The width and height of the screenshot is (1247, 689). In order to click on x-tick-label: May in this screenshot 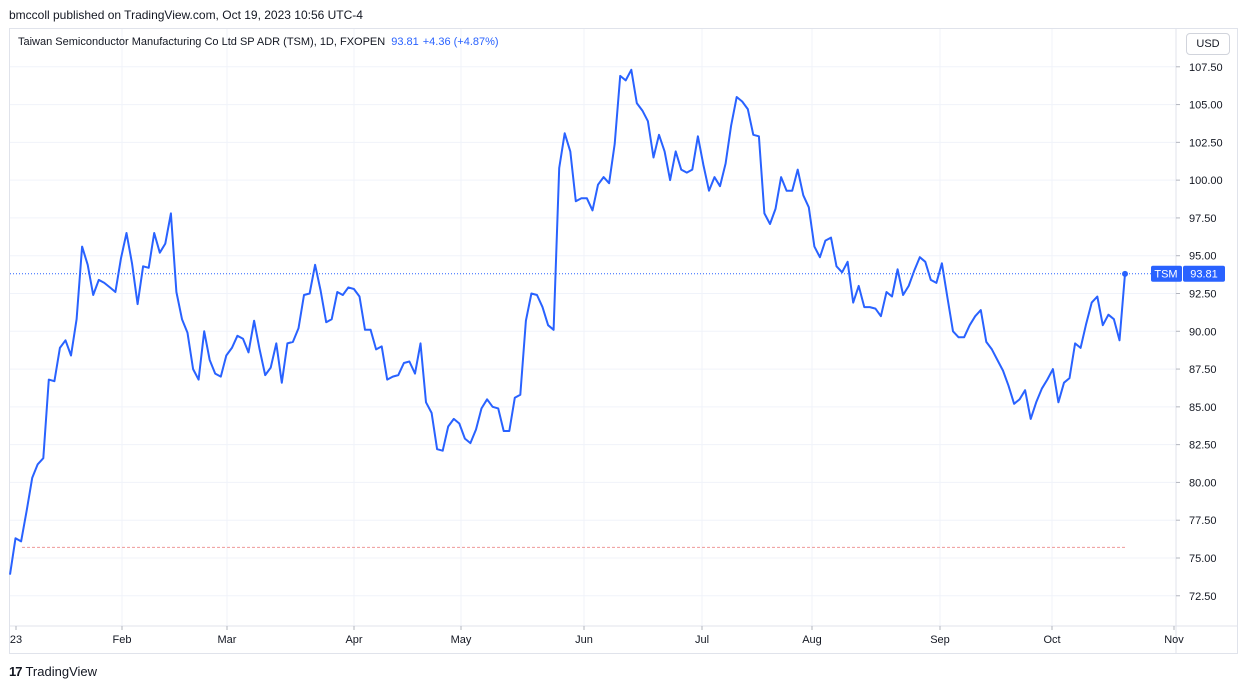, I will do `click(461, 640)`.